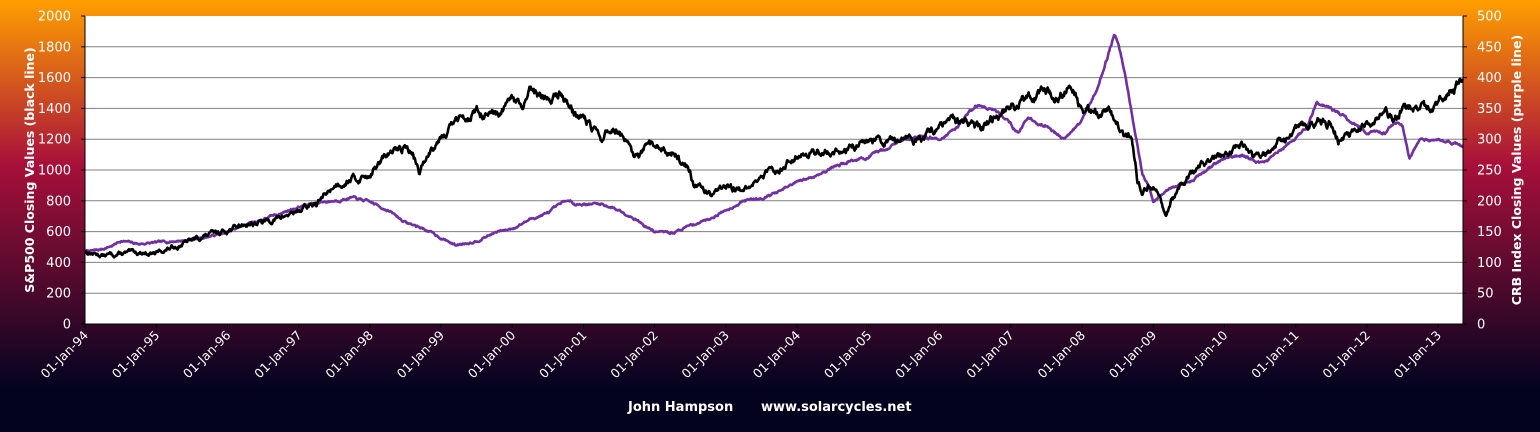 The height and width of the screenshot is (432, 1540). What do you see at coordinates (1489, 78) in the screenshot?
I see `right-tick-label: 400` at bounding box center [1489, 78].